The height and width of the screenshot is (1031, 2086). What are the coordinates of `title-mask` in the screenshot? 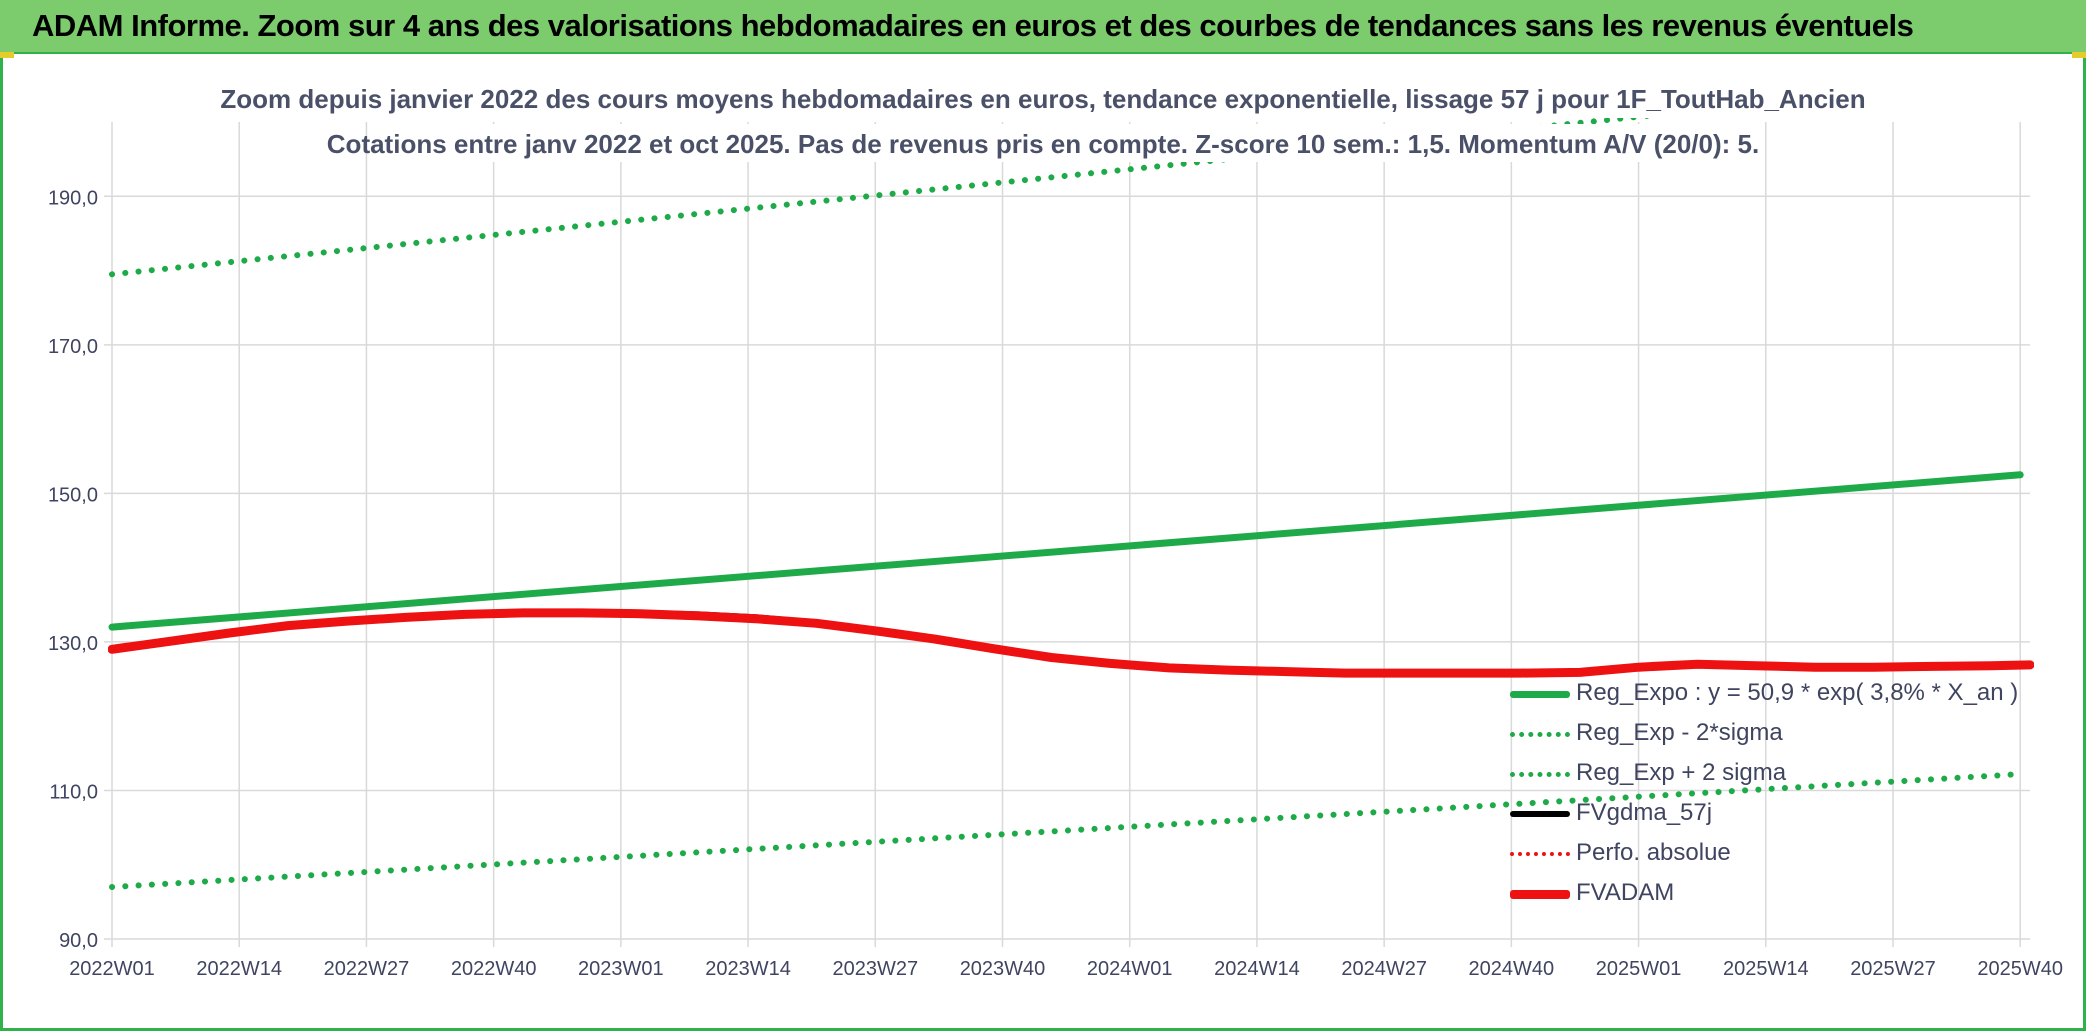 It's located at (1040, 99).